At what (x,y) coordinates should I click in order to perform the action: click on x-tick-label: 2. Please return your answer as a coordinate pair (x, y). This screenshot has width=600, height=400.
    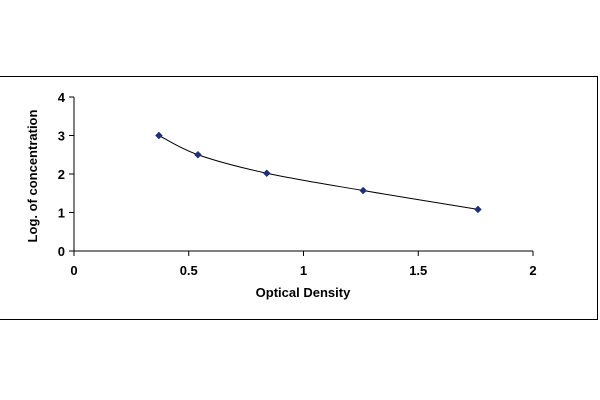
    Looking at the image, I should click on (532, 270).